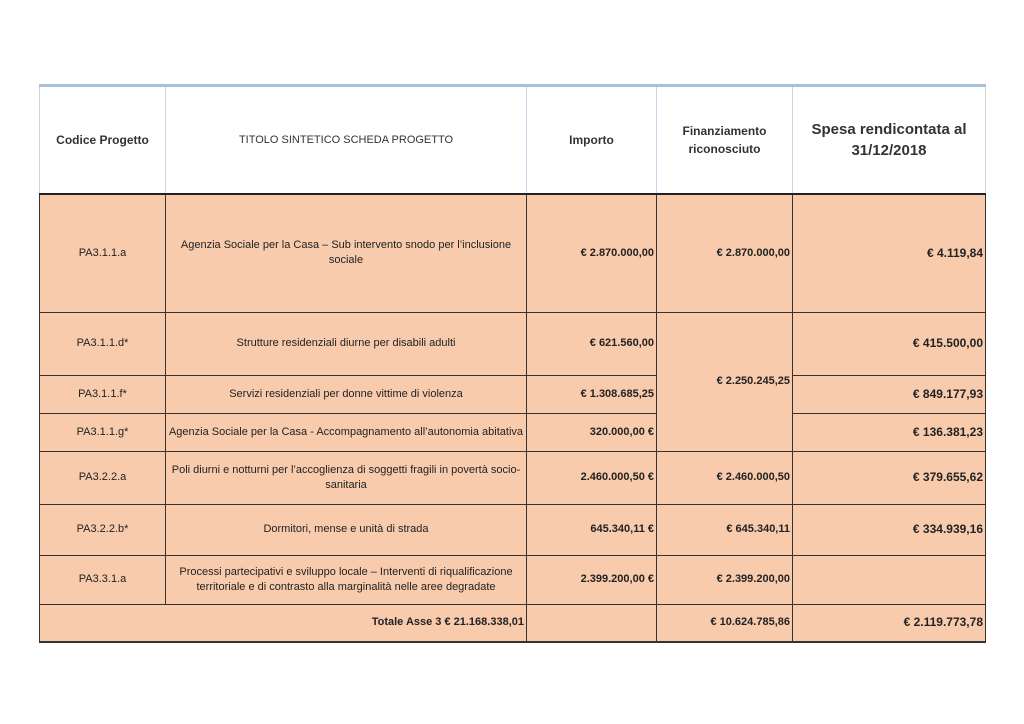 This screenshot has width=1024, height=724. I want to click on header-funding: Finanziamento riconosciuto, so click(724, 139).